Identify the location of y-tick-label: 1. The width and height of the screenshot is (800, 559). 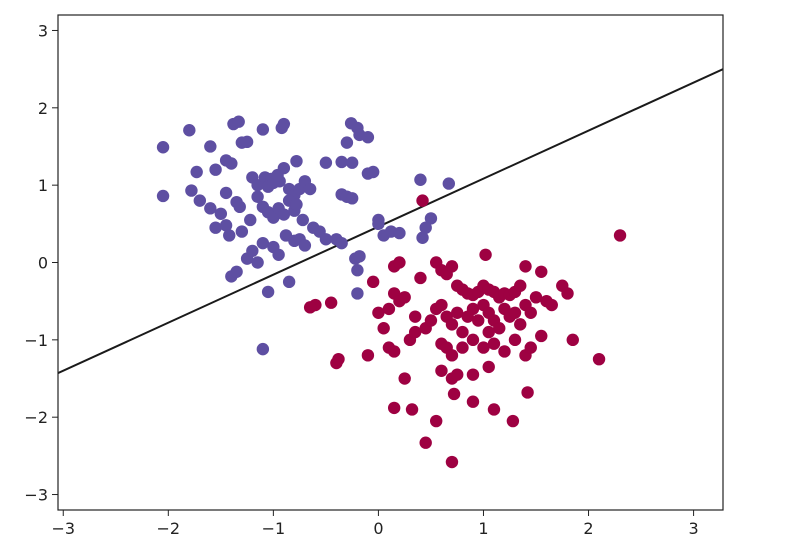
(43, 185).